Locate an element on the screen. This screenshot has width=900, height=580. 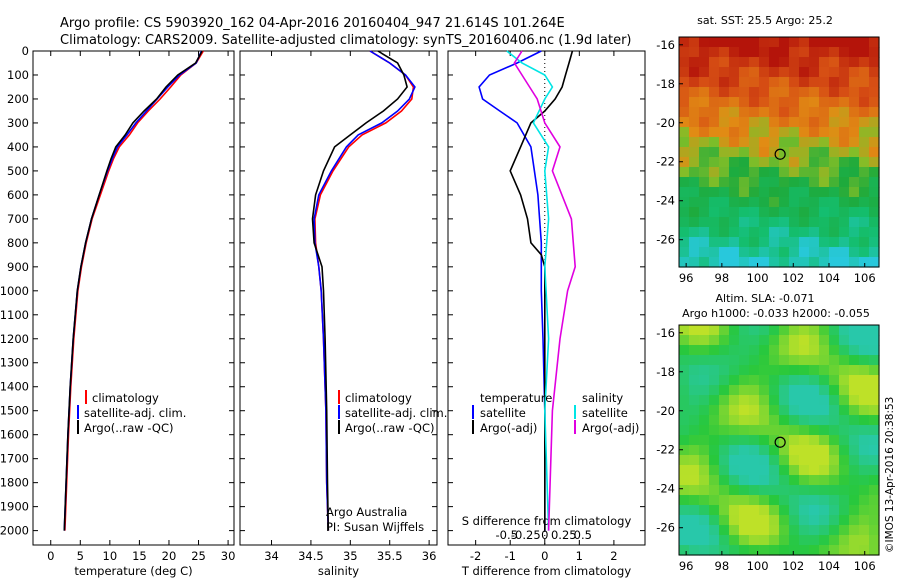
y-tick-label: 1600 is located at coordinates (14, 435).